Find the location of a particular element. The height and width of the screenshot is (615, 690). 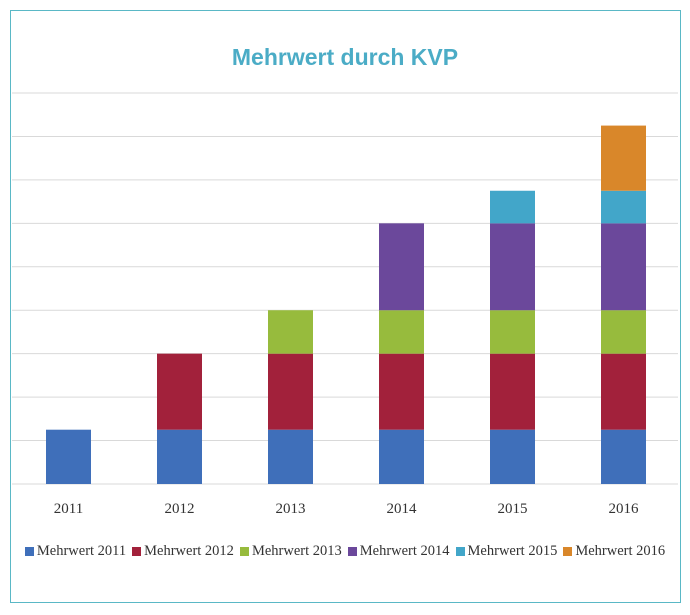

x-tick-label: 2011 is located at coordinates (68, 509).